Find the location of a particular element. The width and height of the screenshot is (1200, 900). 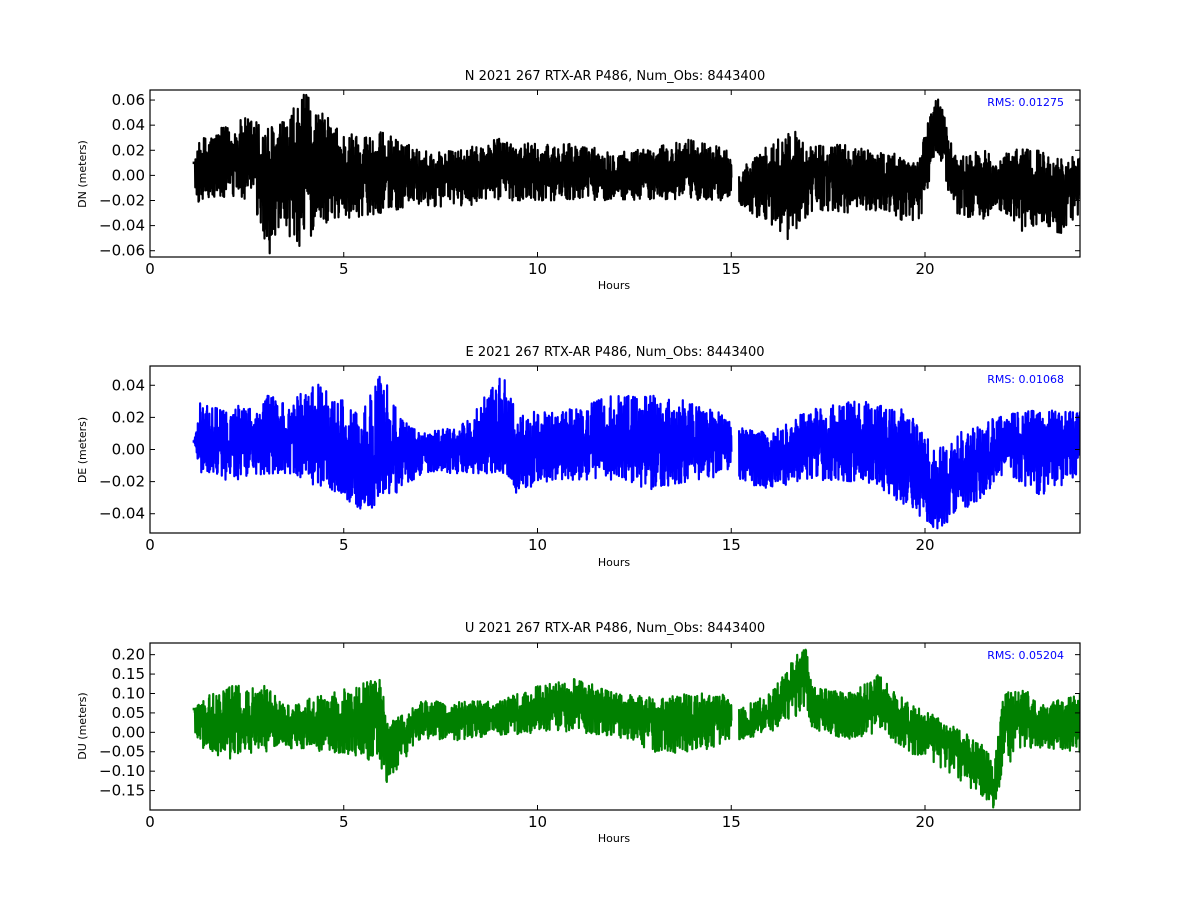

rms-label: RMS: 0.01068 is located at coordinates (1025, 379).